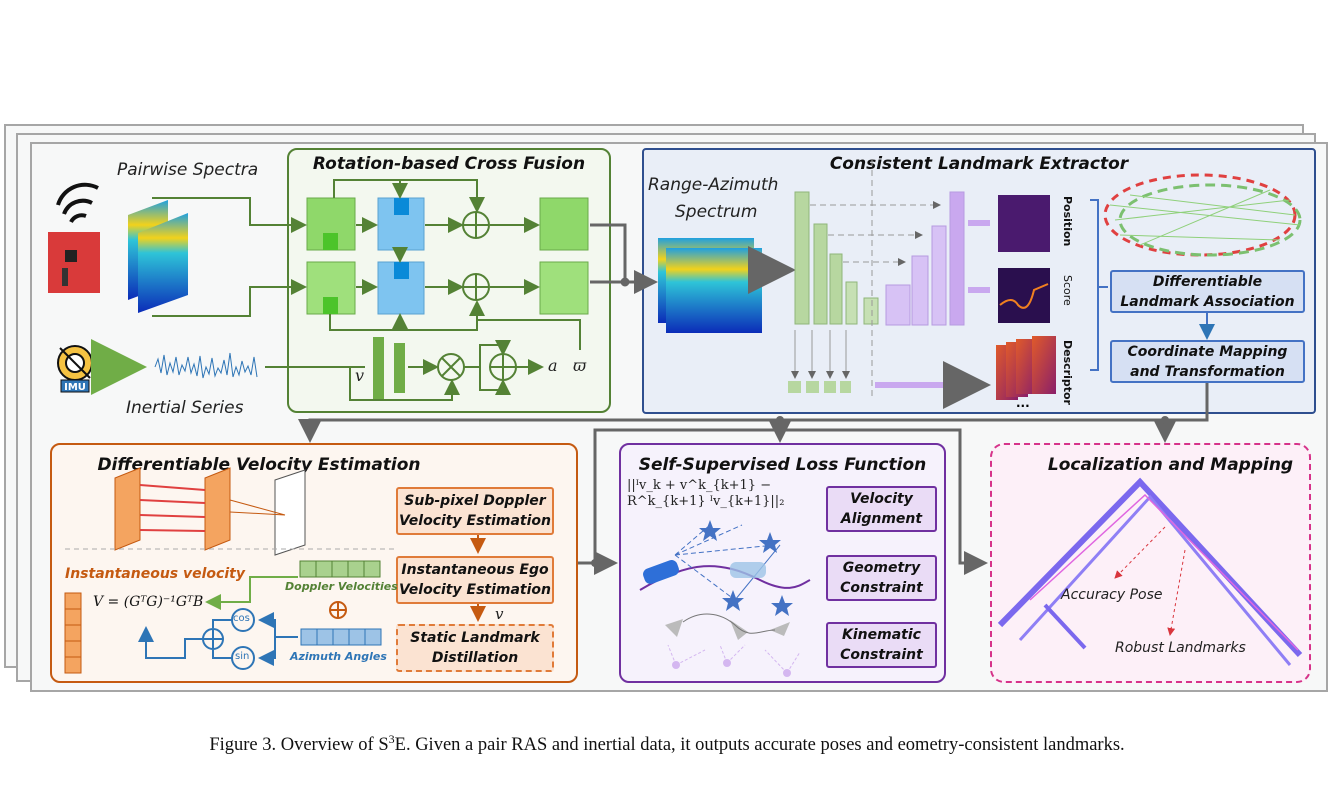 The width and height of the screenshot is (1334, 800). What do you see at coordinates (475, 580) in the screenshot?
I see `ego-velocity-box: Instantaneous Ego Velocity Estimation` at bounding box center [475, 580].